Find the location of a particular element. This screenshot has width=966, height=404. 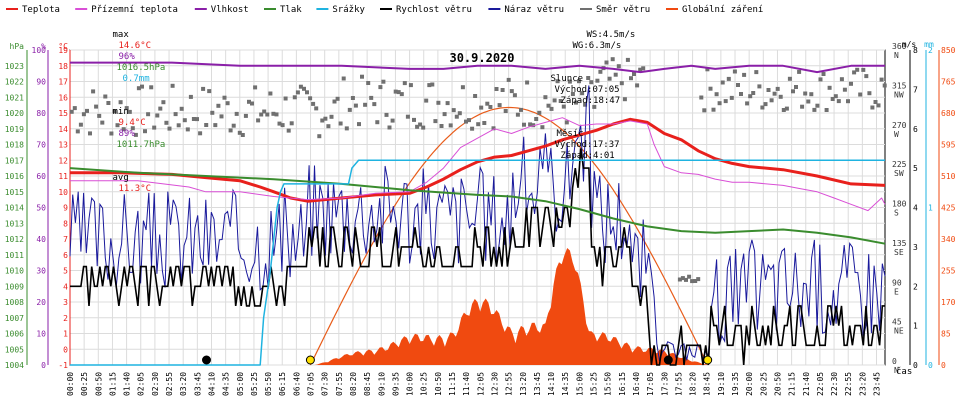

rain-tick-label: 0 is located at coordinates (930, 365).